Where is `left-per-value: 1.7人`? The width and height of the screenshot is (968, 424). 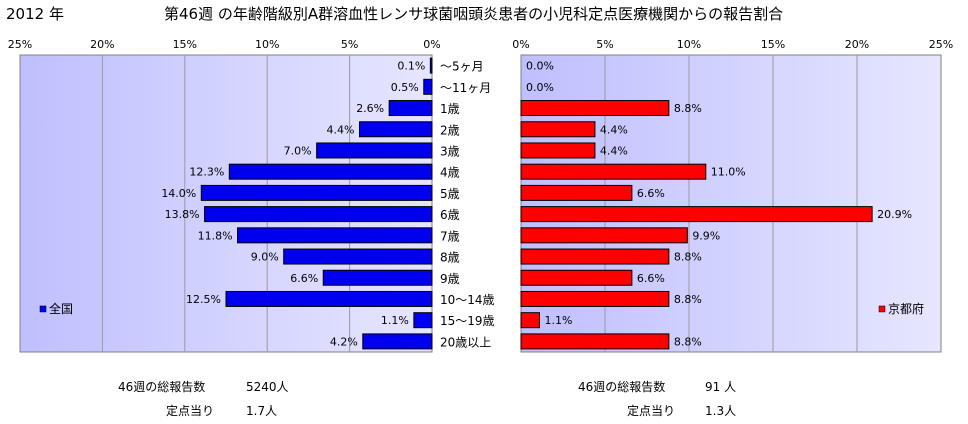 left-per-value: 1.7人 is located at coordinates (262, 411).